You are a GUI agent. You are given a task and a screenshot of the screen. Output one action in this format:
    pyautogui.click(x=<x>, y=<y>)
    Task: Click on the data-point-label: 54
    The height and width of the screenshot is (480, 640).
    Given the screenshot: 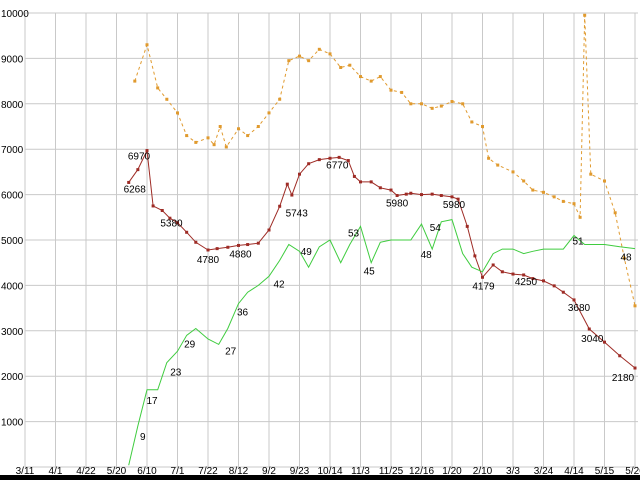 What is the action you would take?
    pyautogui.click(x=436, y=228)
    